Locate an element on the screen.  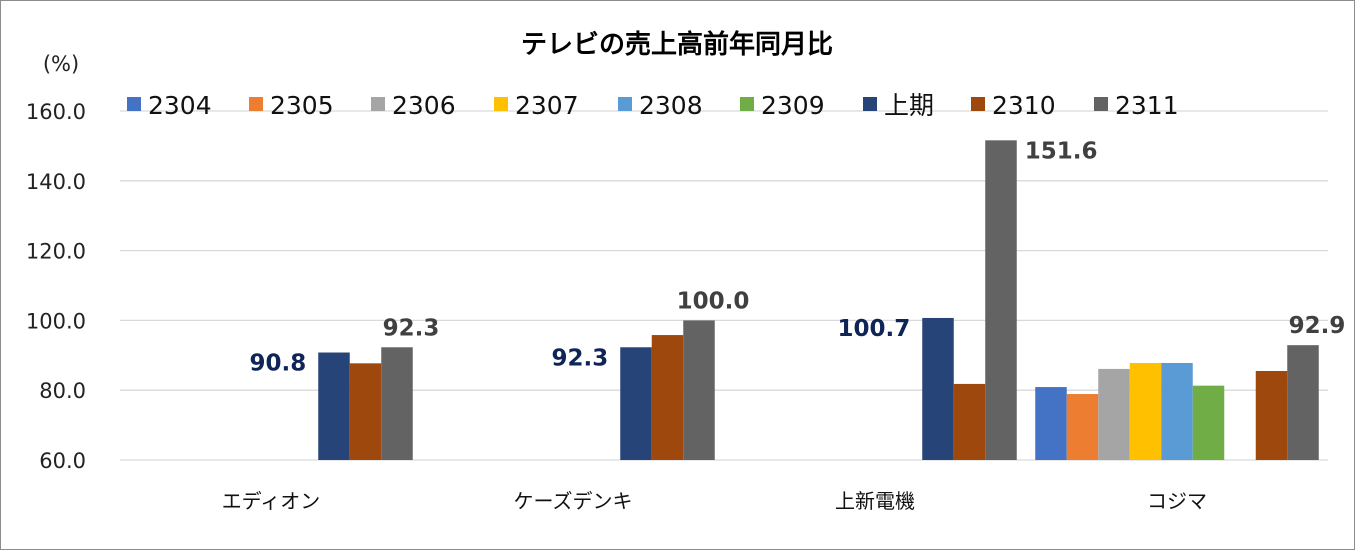
bar-2311-ケーズデンキ is located at coordinates (699, 390).